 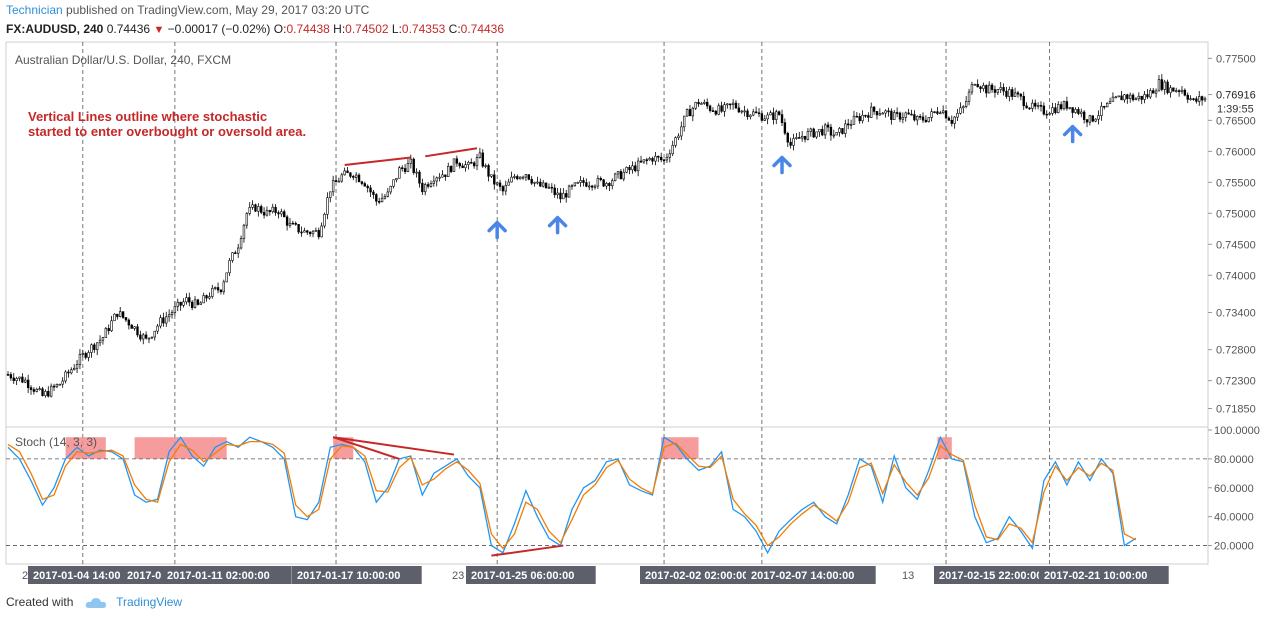 I want to click on current-price-bg, so click(x=1241, y=94).